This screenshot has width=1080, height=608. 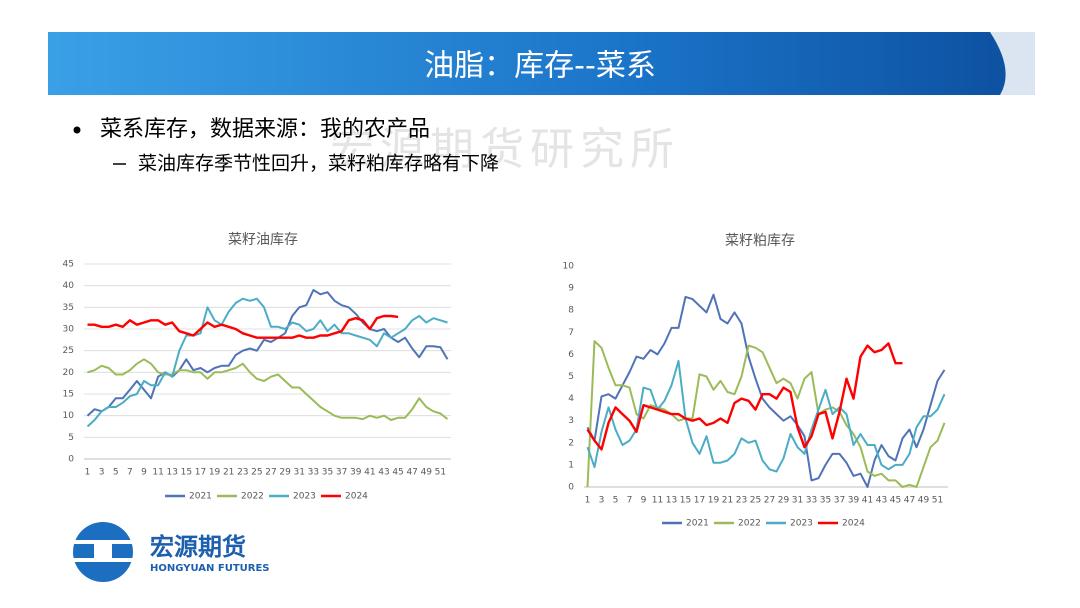 What do you see at coordinates (68, 308) in the screenshot?
I see `y-tick-label: 35` at bounding box center [68, 308].